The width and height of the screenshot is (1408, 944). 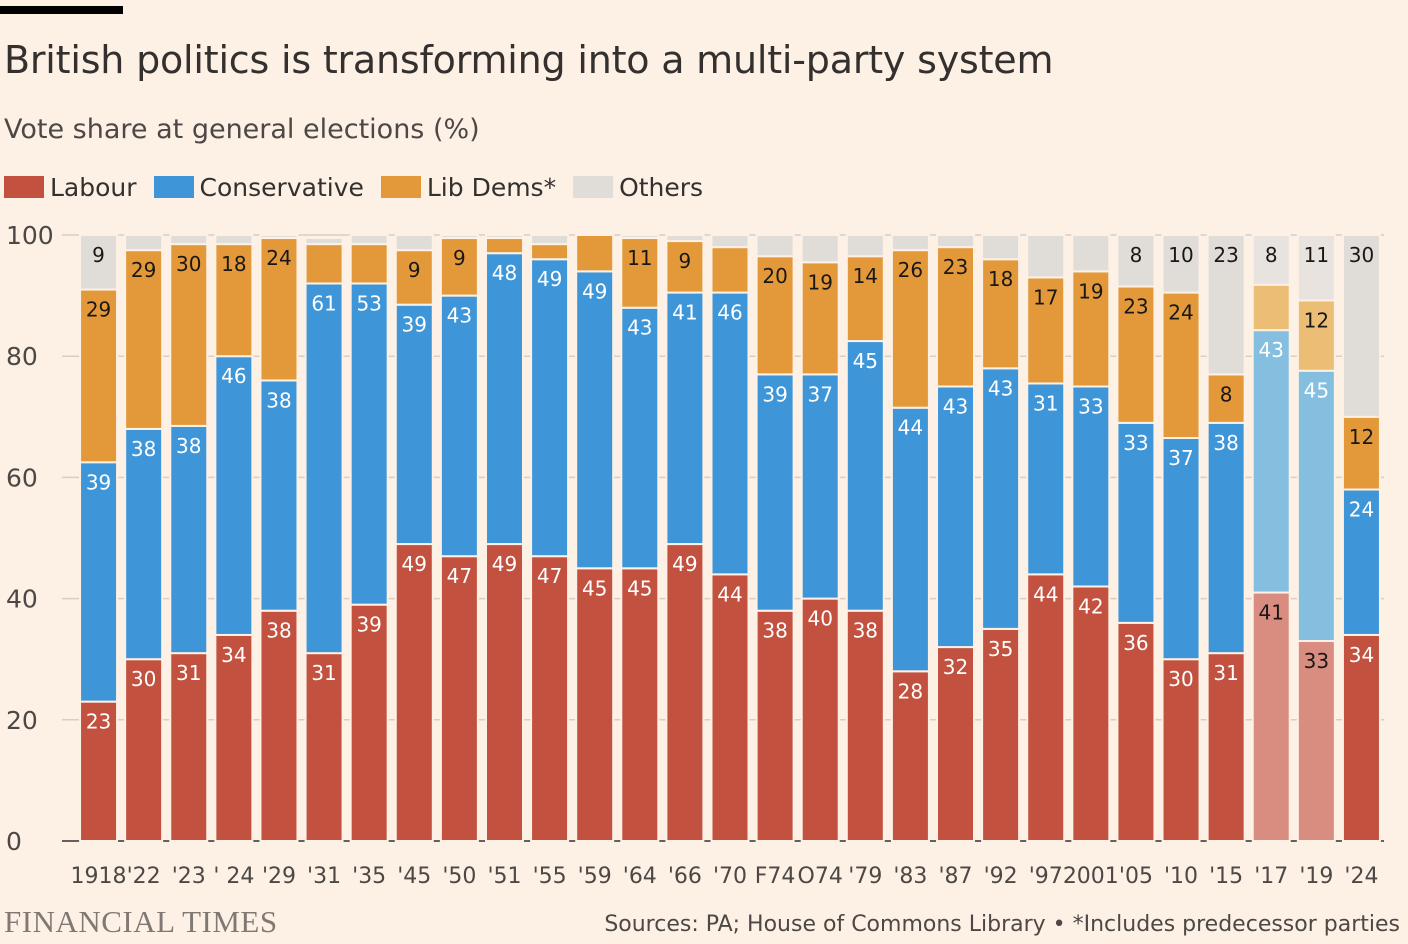 I want to click on ft-logo: FINANCIAL TIMES, so click(x=141, y=921).